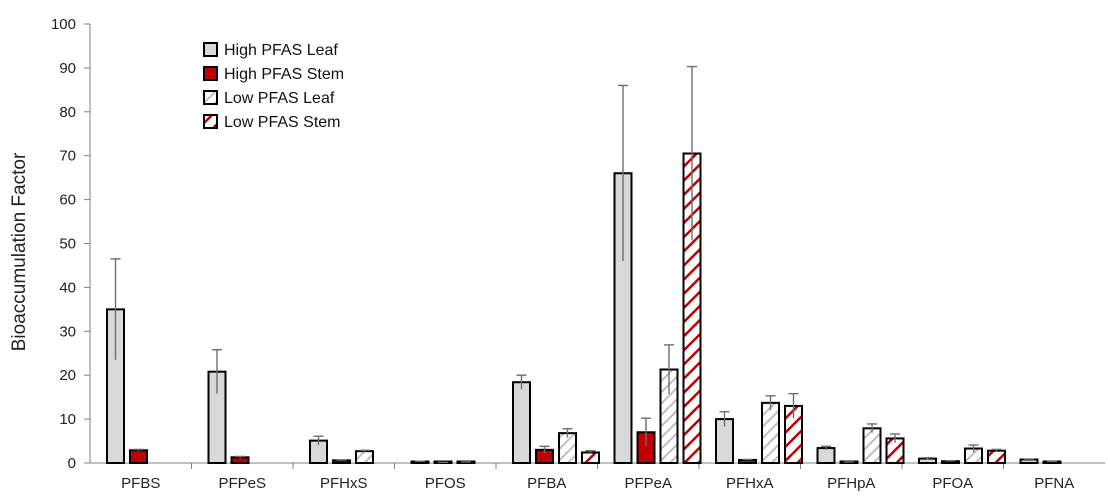 The width and height of the screenshot is (1108, 500). I want to click on y-axis-title: Bioaccumulation Factor, so click(19, 251).